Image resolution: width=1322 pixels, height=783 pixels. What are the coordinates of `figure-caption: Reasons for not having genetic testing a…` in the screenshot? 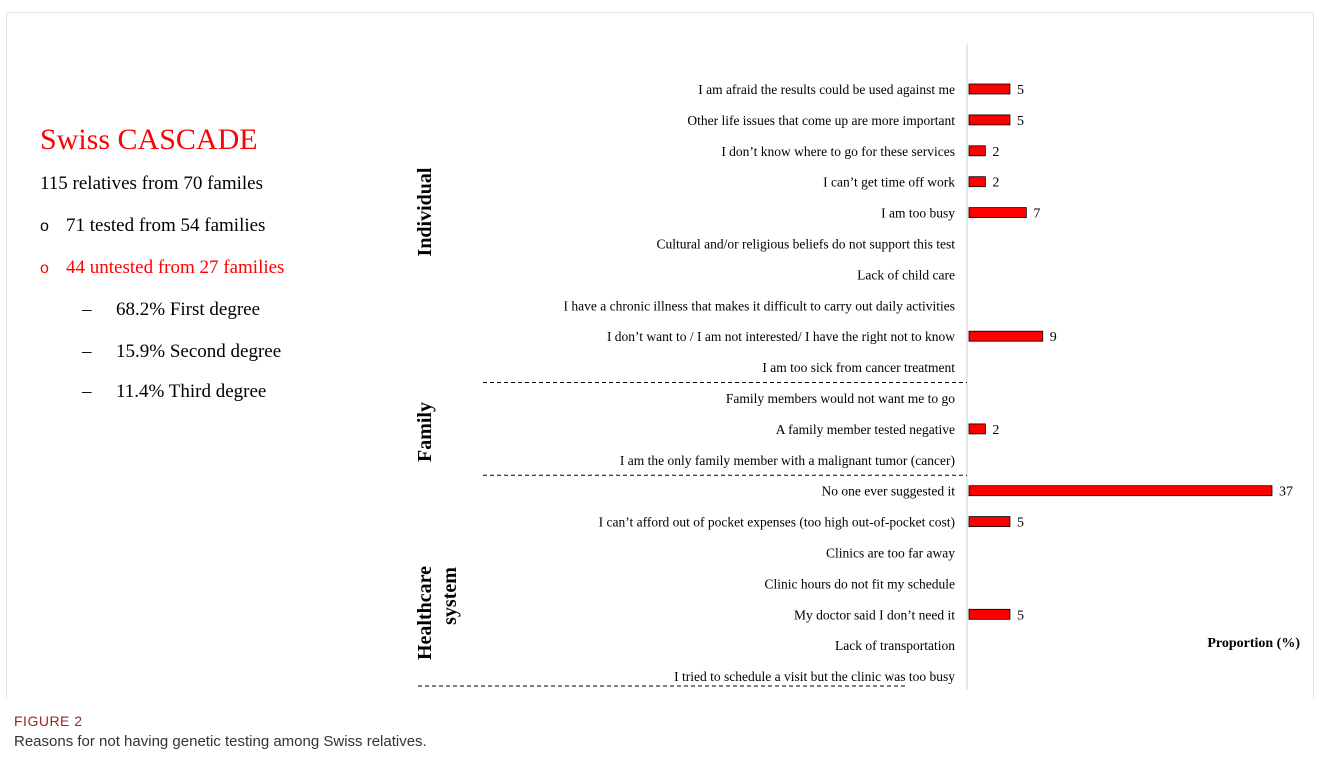 It's located at (220, 741).